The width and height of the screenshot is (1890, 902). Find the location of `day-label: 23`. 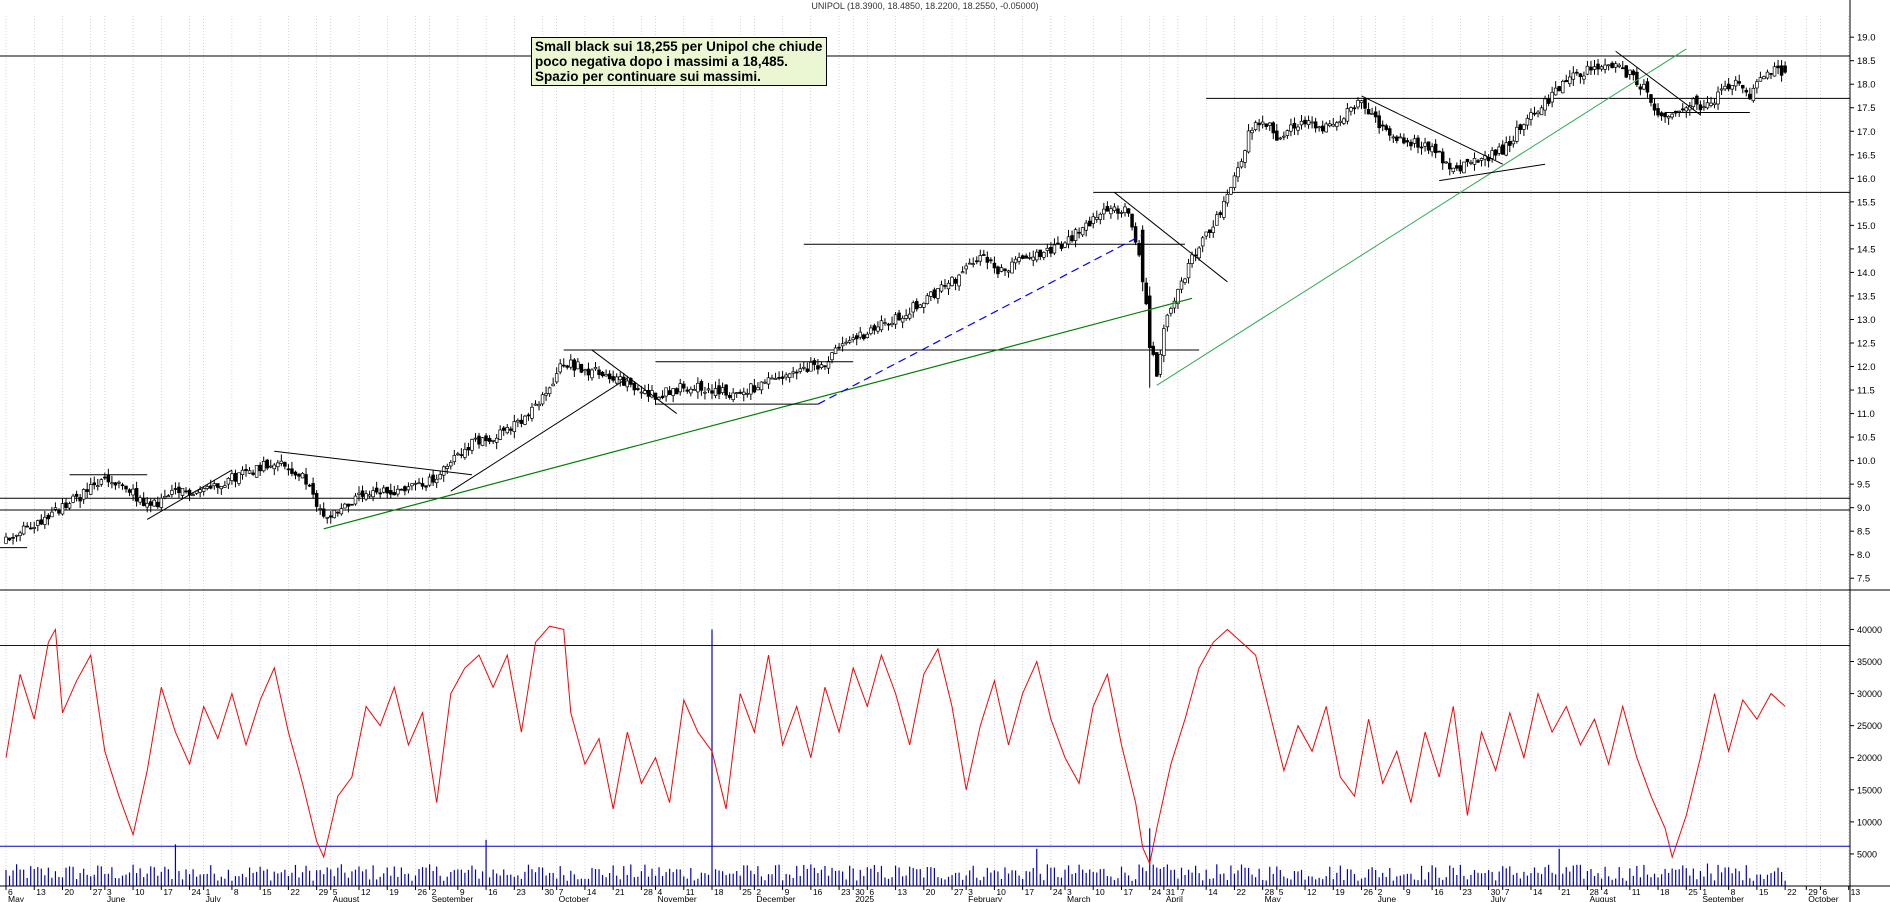

day-label: 23 is located at coordinates (846, 892).